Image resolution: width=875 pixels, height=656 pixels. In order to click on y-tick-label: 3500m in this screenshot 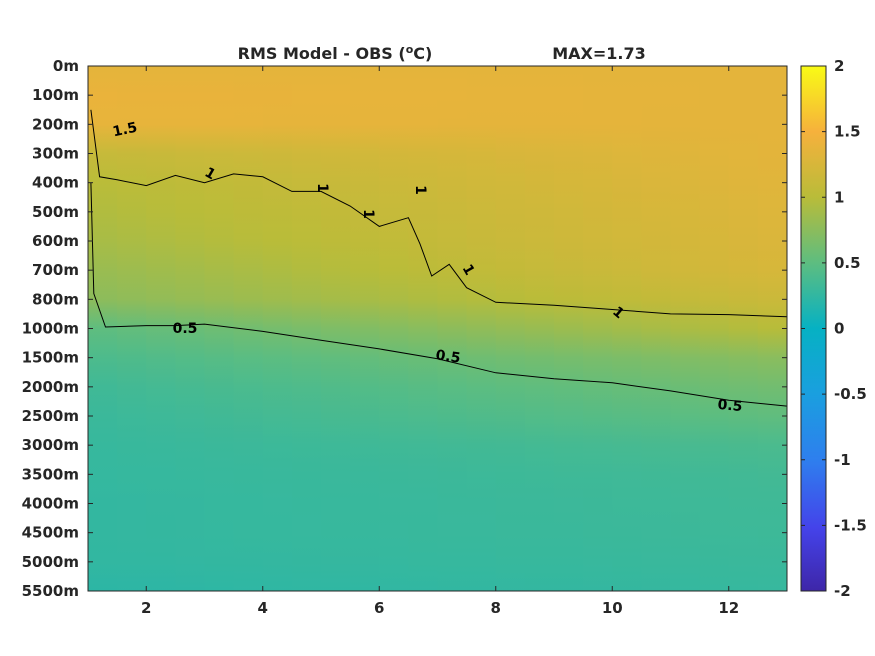, I will do `click(50, 474)`.